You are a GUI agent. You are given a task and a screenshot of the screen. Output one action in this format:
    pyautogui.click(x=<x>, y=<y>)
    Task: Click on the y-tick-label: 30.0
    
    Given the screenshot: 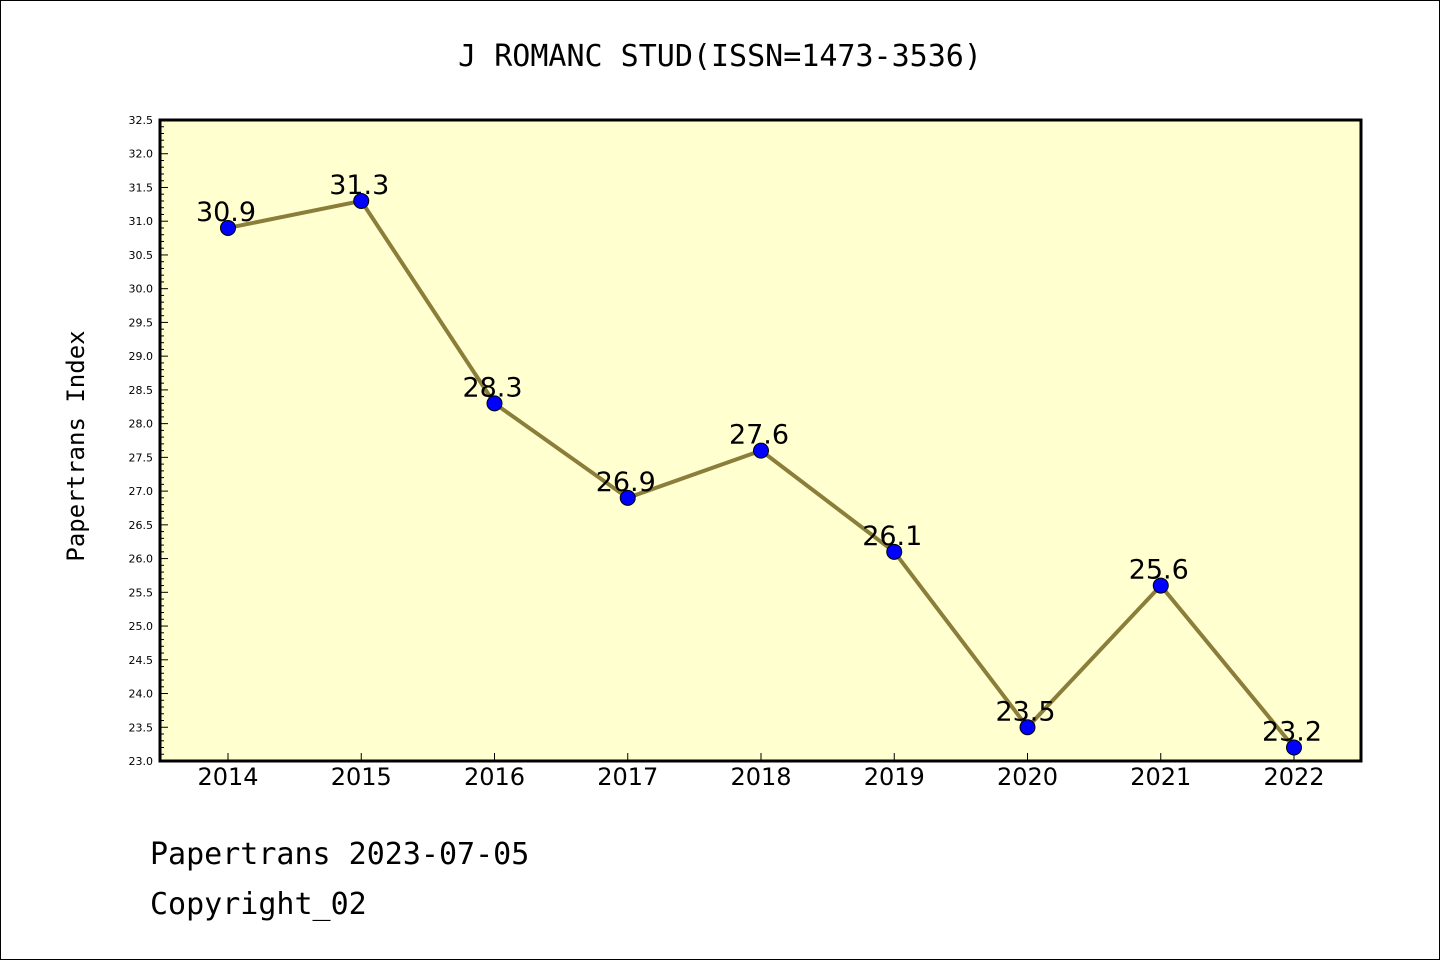 What is the action you would take?
    pyautogui.click(x=141, y=289)
    